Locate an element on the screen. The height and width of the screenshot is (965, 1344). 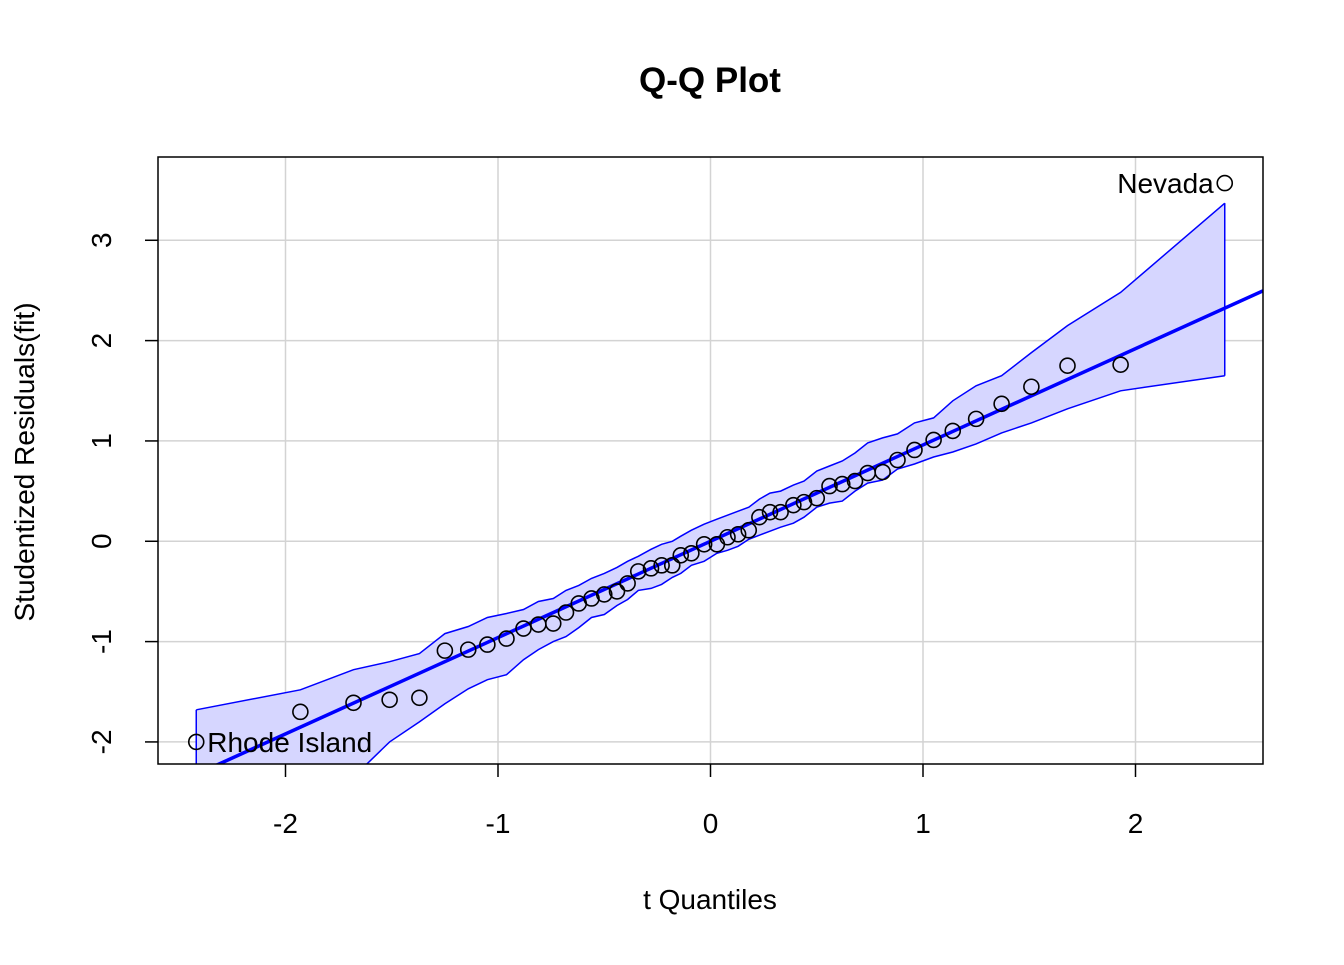
y-tick-label: -2 is located at coordinates (101, 741).